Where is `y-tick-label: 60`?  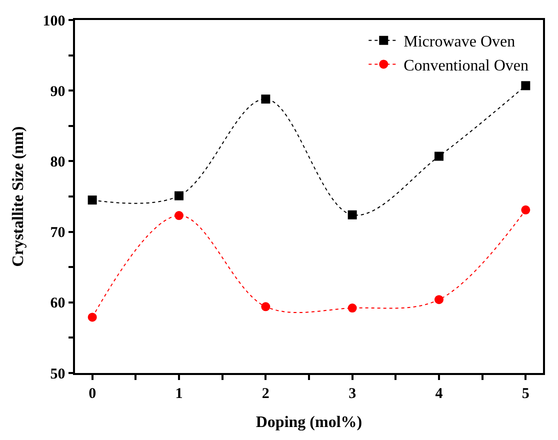 y-tick-label: 60 is located at coordinates (58, 304).